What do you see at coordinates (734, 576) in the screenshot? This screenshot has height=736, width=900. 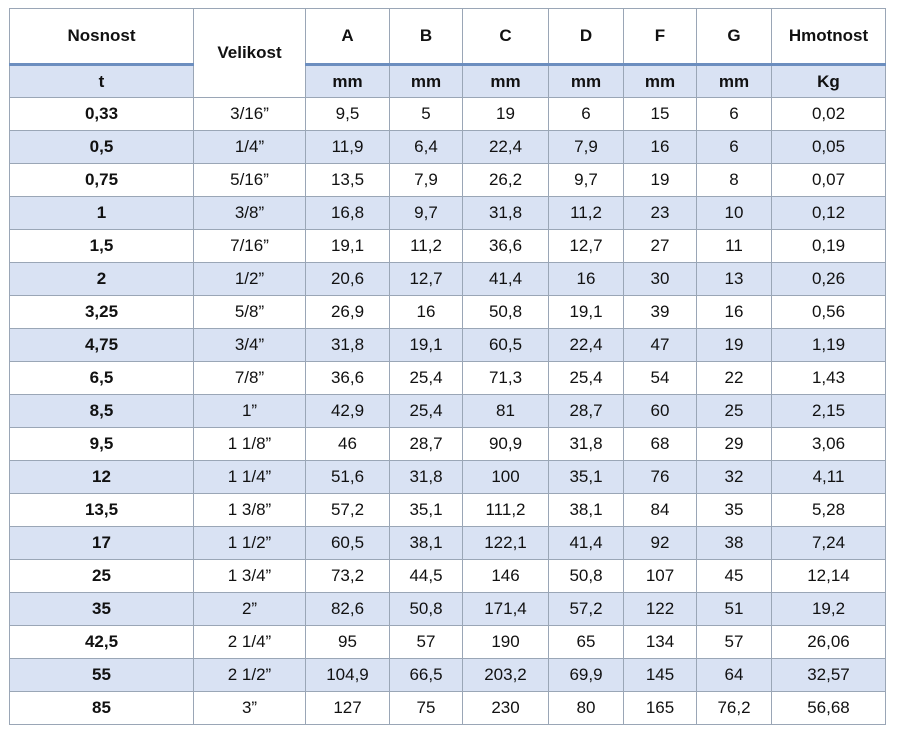 I see `cell-col-g: 45` at bounding box center [734, 576].